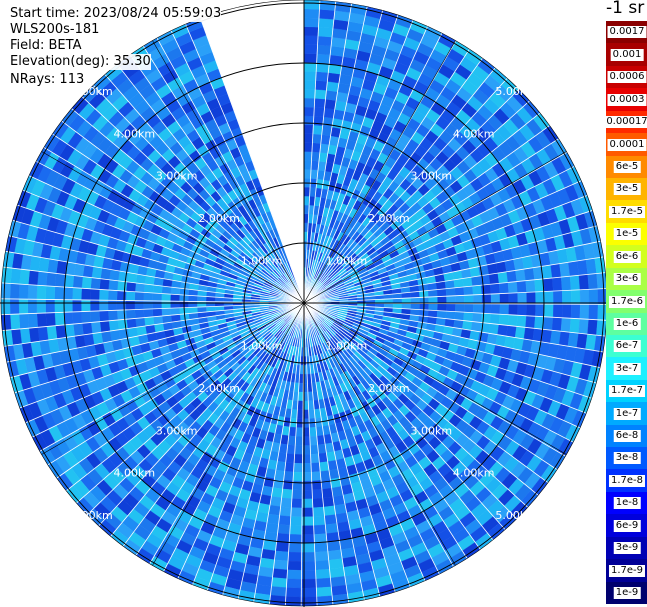  I want to click on colorbar-level-label: 1.7e-8, so click(627, 480).